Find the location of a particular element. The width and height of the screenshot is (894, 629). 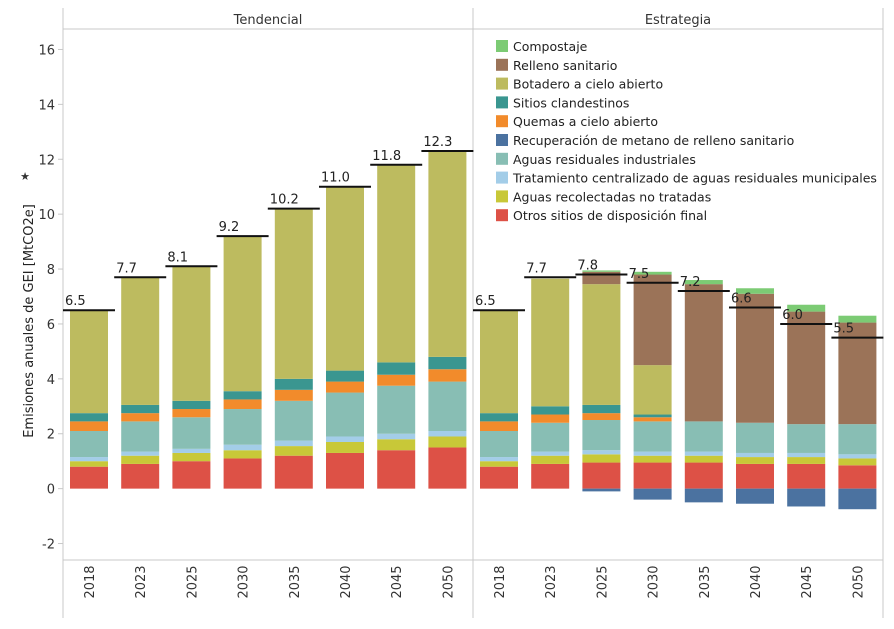

legend-item: Relleno sanitario is located at coordinates (556, 65).